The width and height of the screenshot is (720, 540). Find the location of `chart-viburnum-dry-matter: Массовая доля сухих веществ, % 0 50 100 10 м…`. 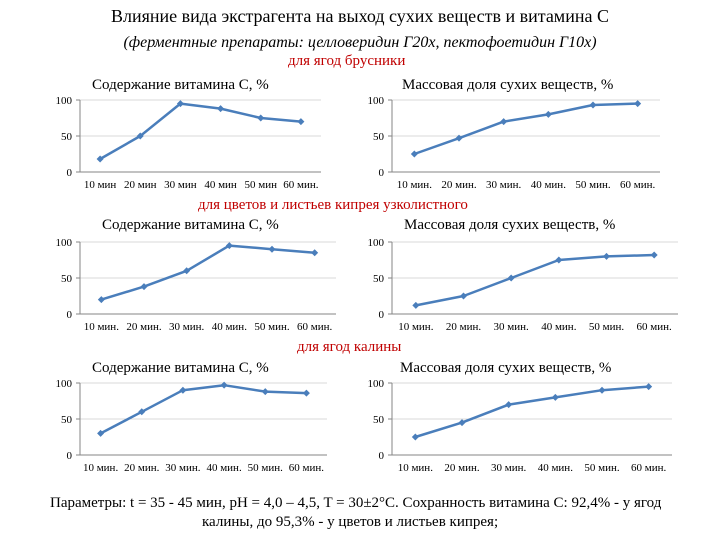

chart-viburnum-dry-matter: Массовая доля сухих веществ, % 0 50 100 10 м… is located at coordinates (520, 417).